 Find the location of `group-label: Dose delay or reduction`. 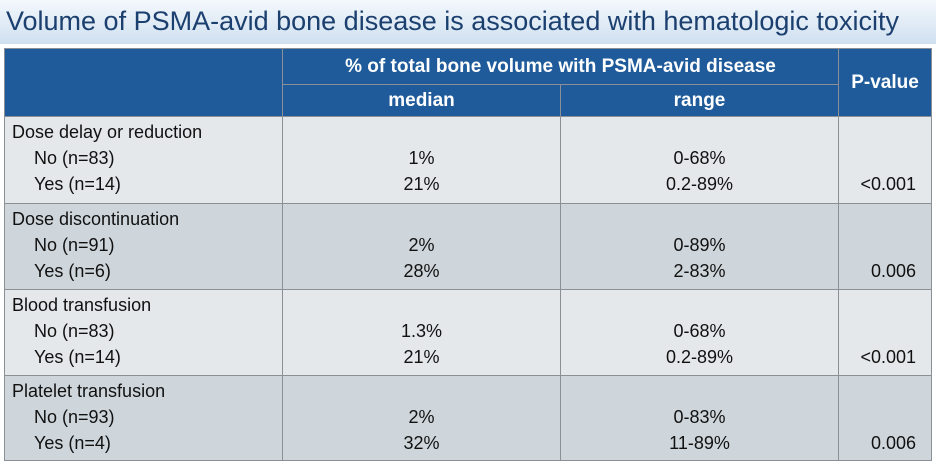

group-label: Dose delay or reduction is located at coordinates (107, 132).